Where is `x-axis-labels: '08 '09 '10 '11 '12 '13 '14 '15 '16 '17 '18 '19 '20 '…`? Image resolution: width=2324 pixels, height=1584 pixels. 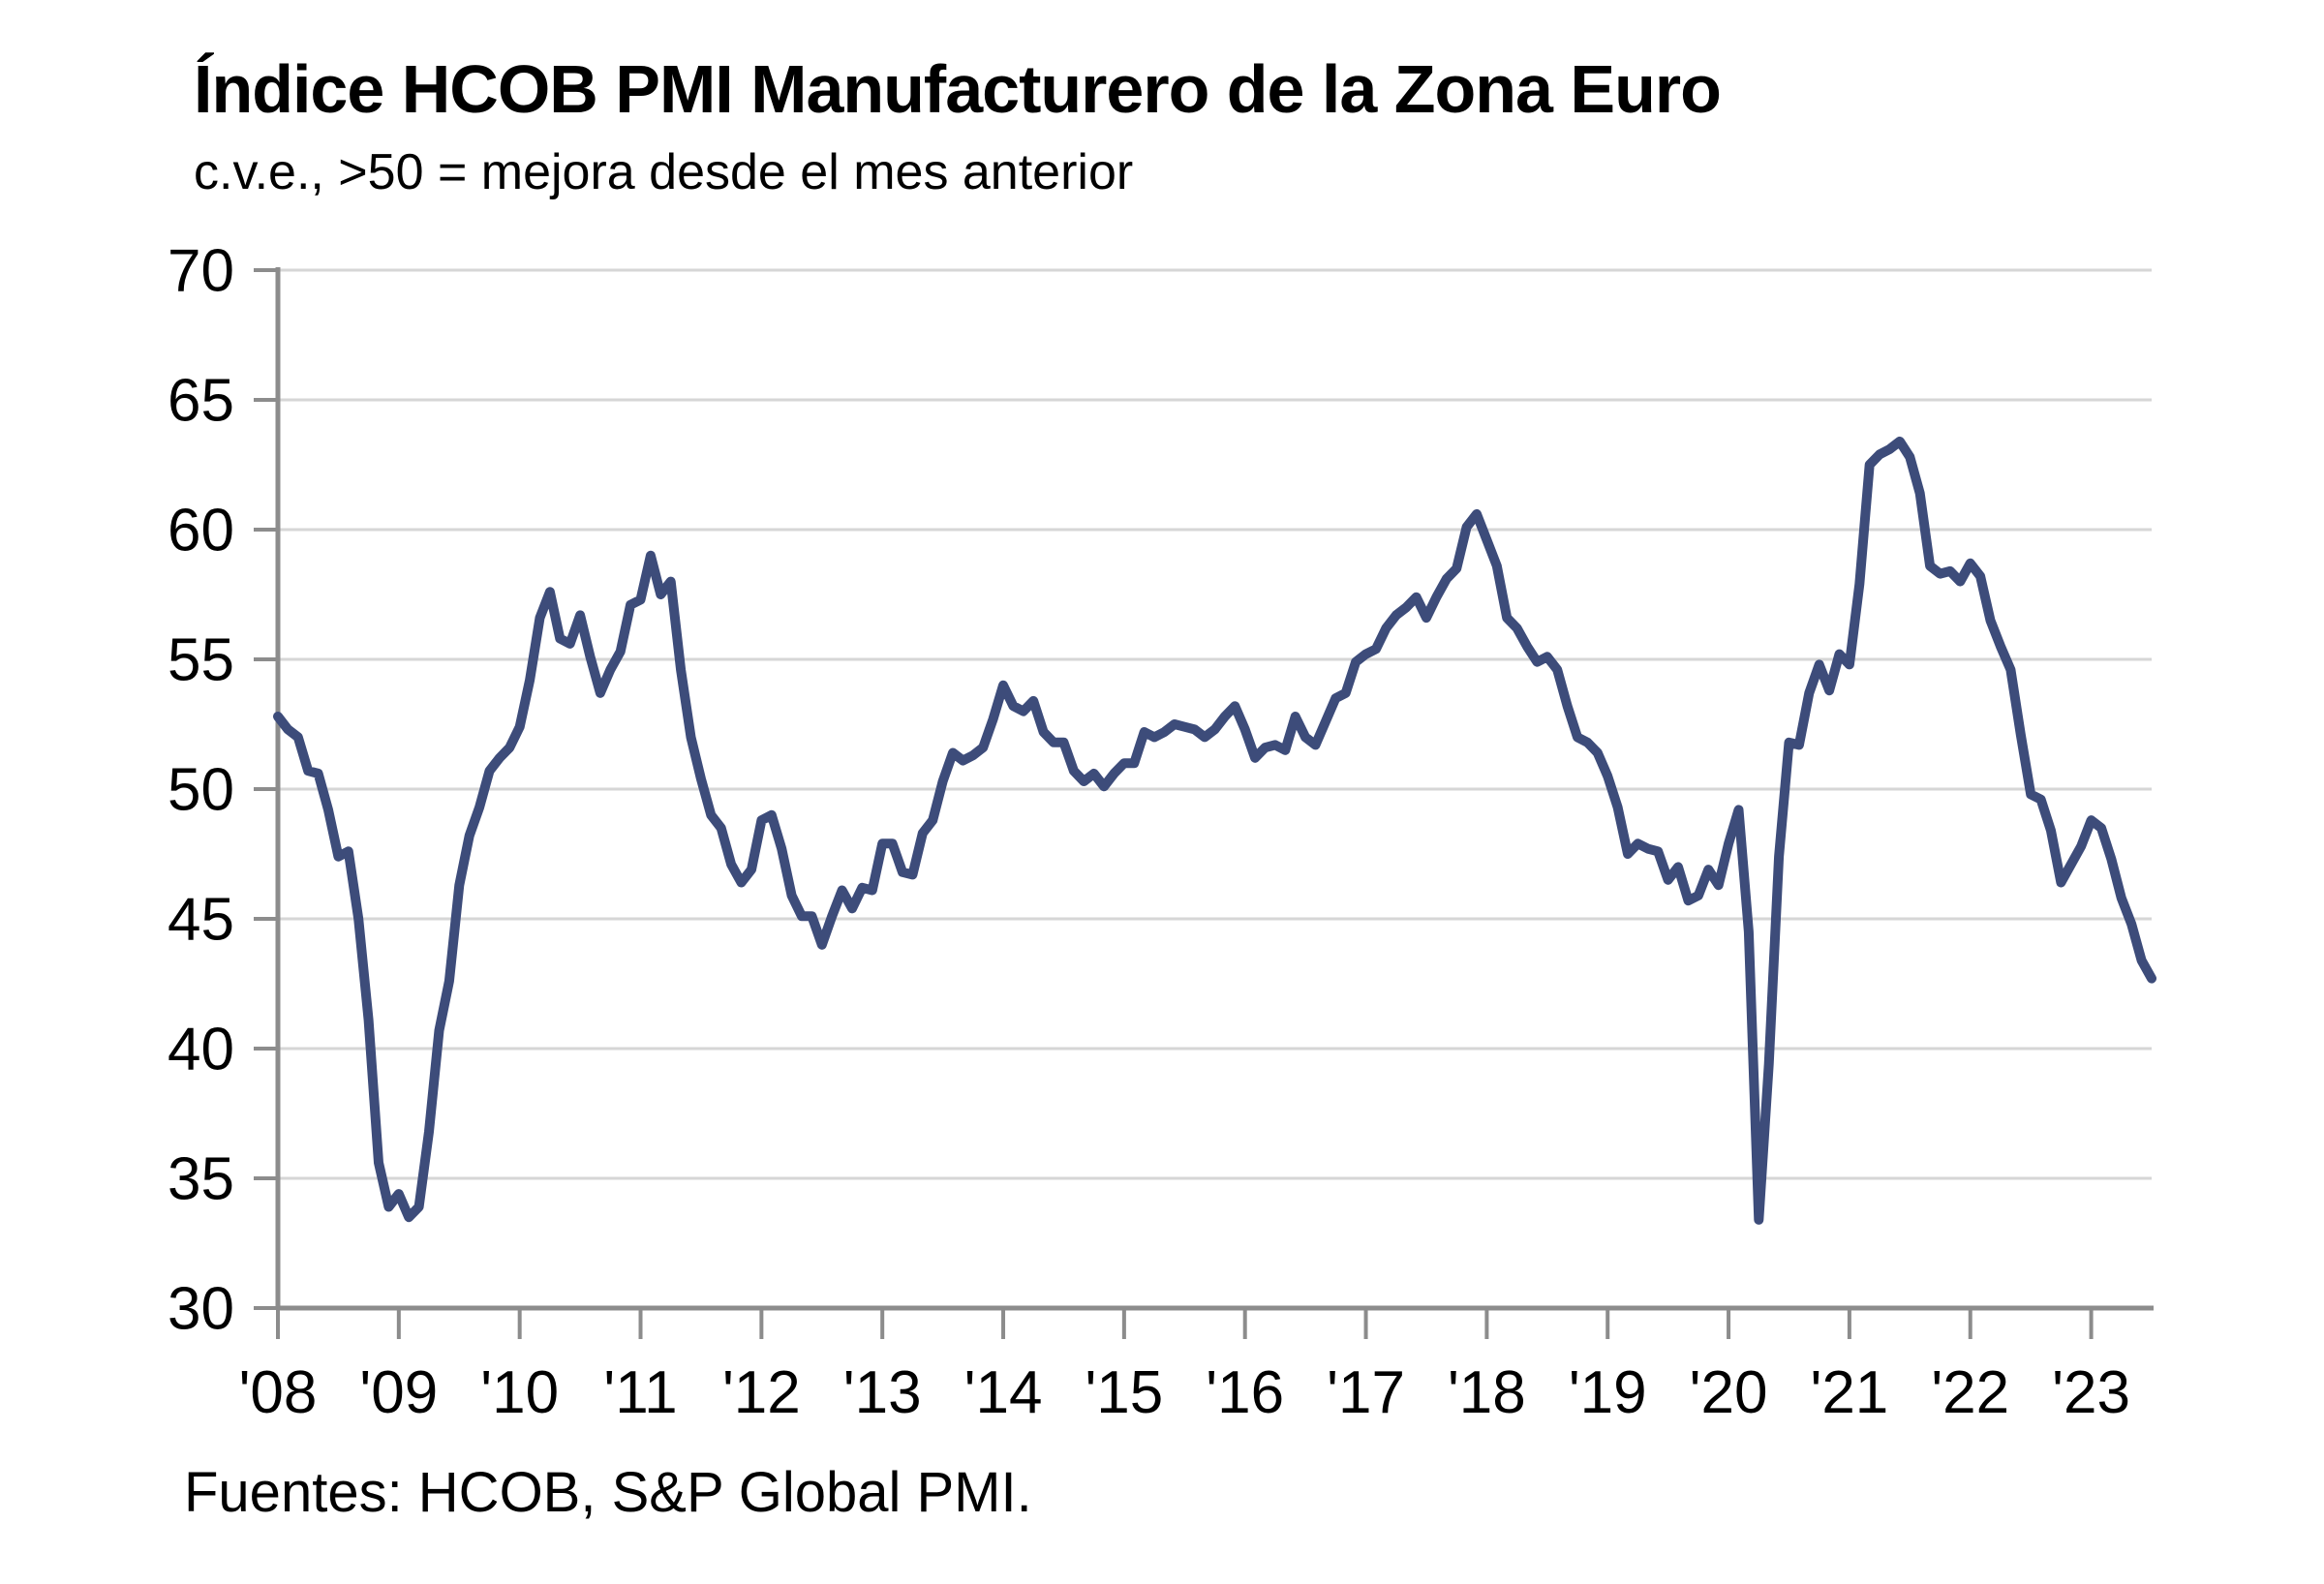 x-axis-labels: '08 '09 '10 '11 '12 '13 '14 '15 '16 '17 '18 '19 '20 '… is located at coordinates (1184, 1392).